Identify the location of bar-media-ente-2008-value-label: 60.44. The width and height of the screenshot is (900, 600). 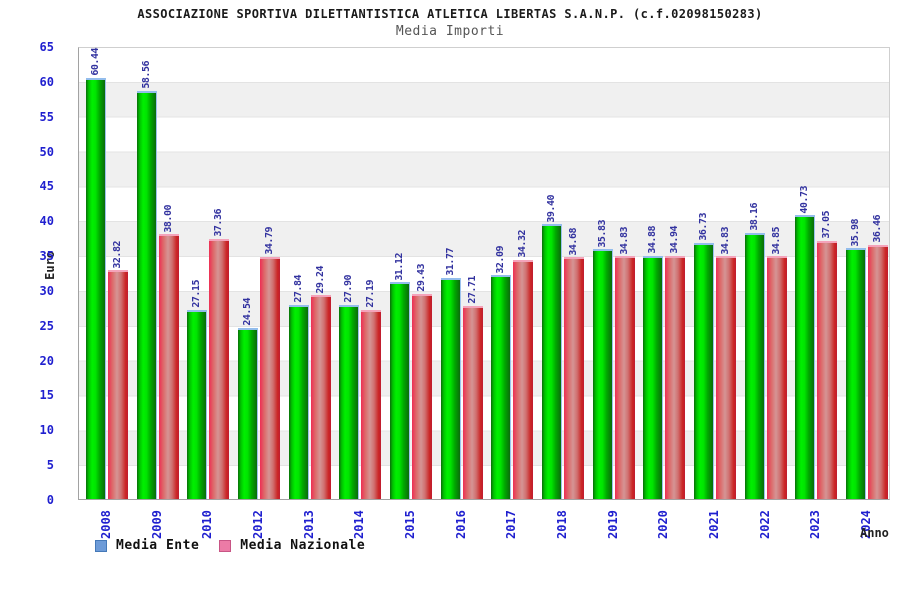
(95, 62).